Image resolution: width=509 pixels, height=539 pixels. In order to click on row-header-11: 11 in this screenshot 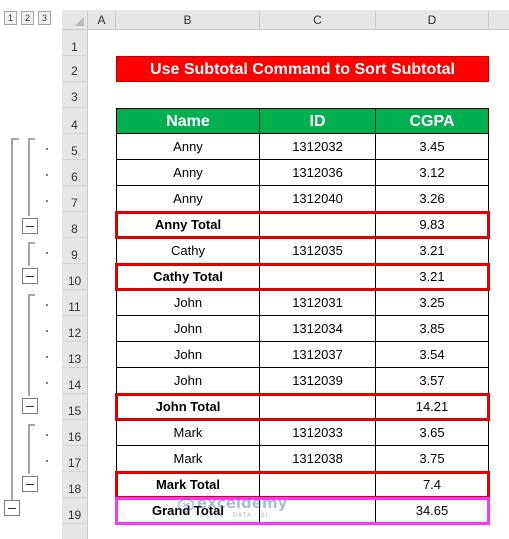, I will do `click(75, 303)`.